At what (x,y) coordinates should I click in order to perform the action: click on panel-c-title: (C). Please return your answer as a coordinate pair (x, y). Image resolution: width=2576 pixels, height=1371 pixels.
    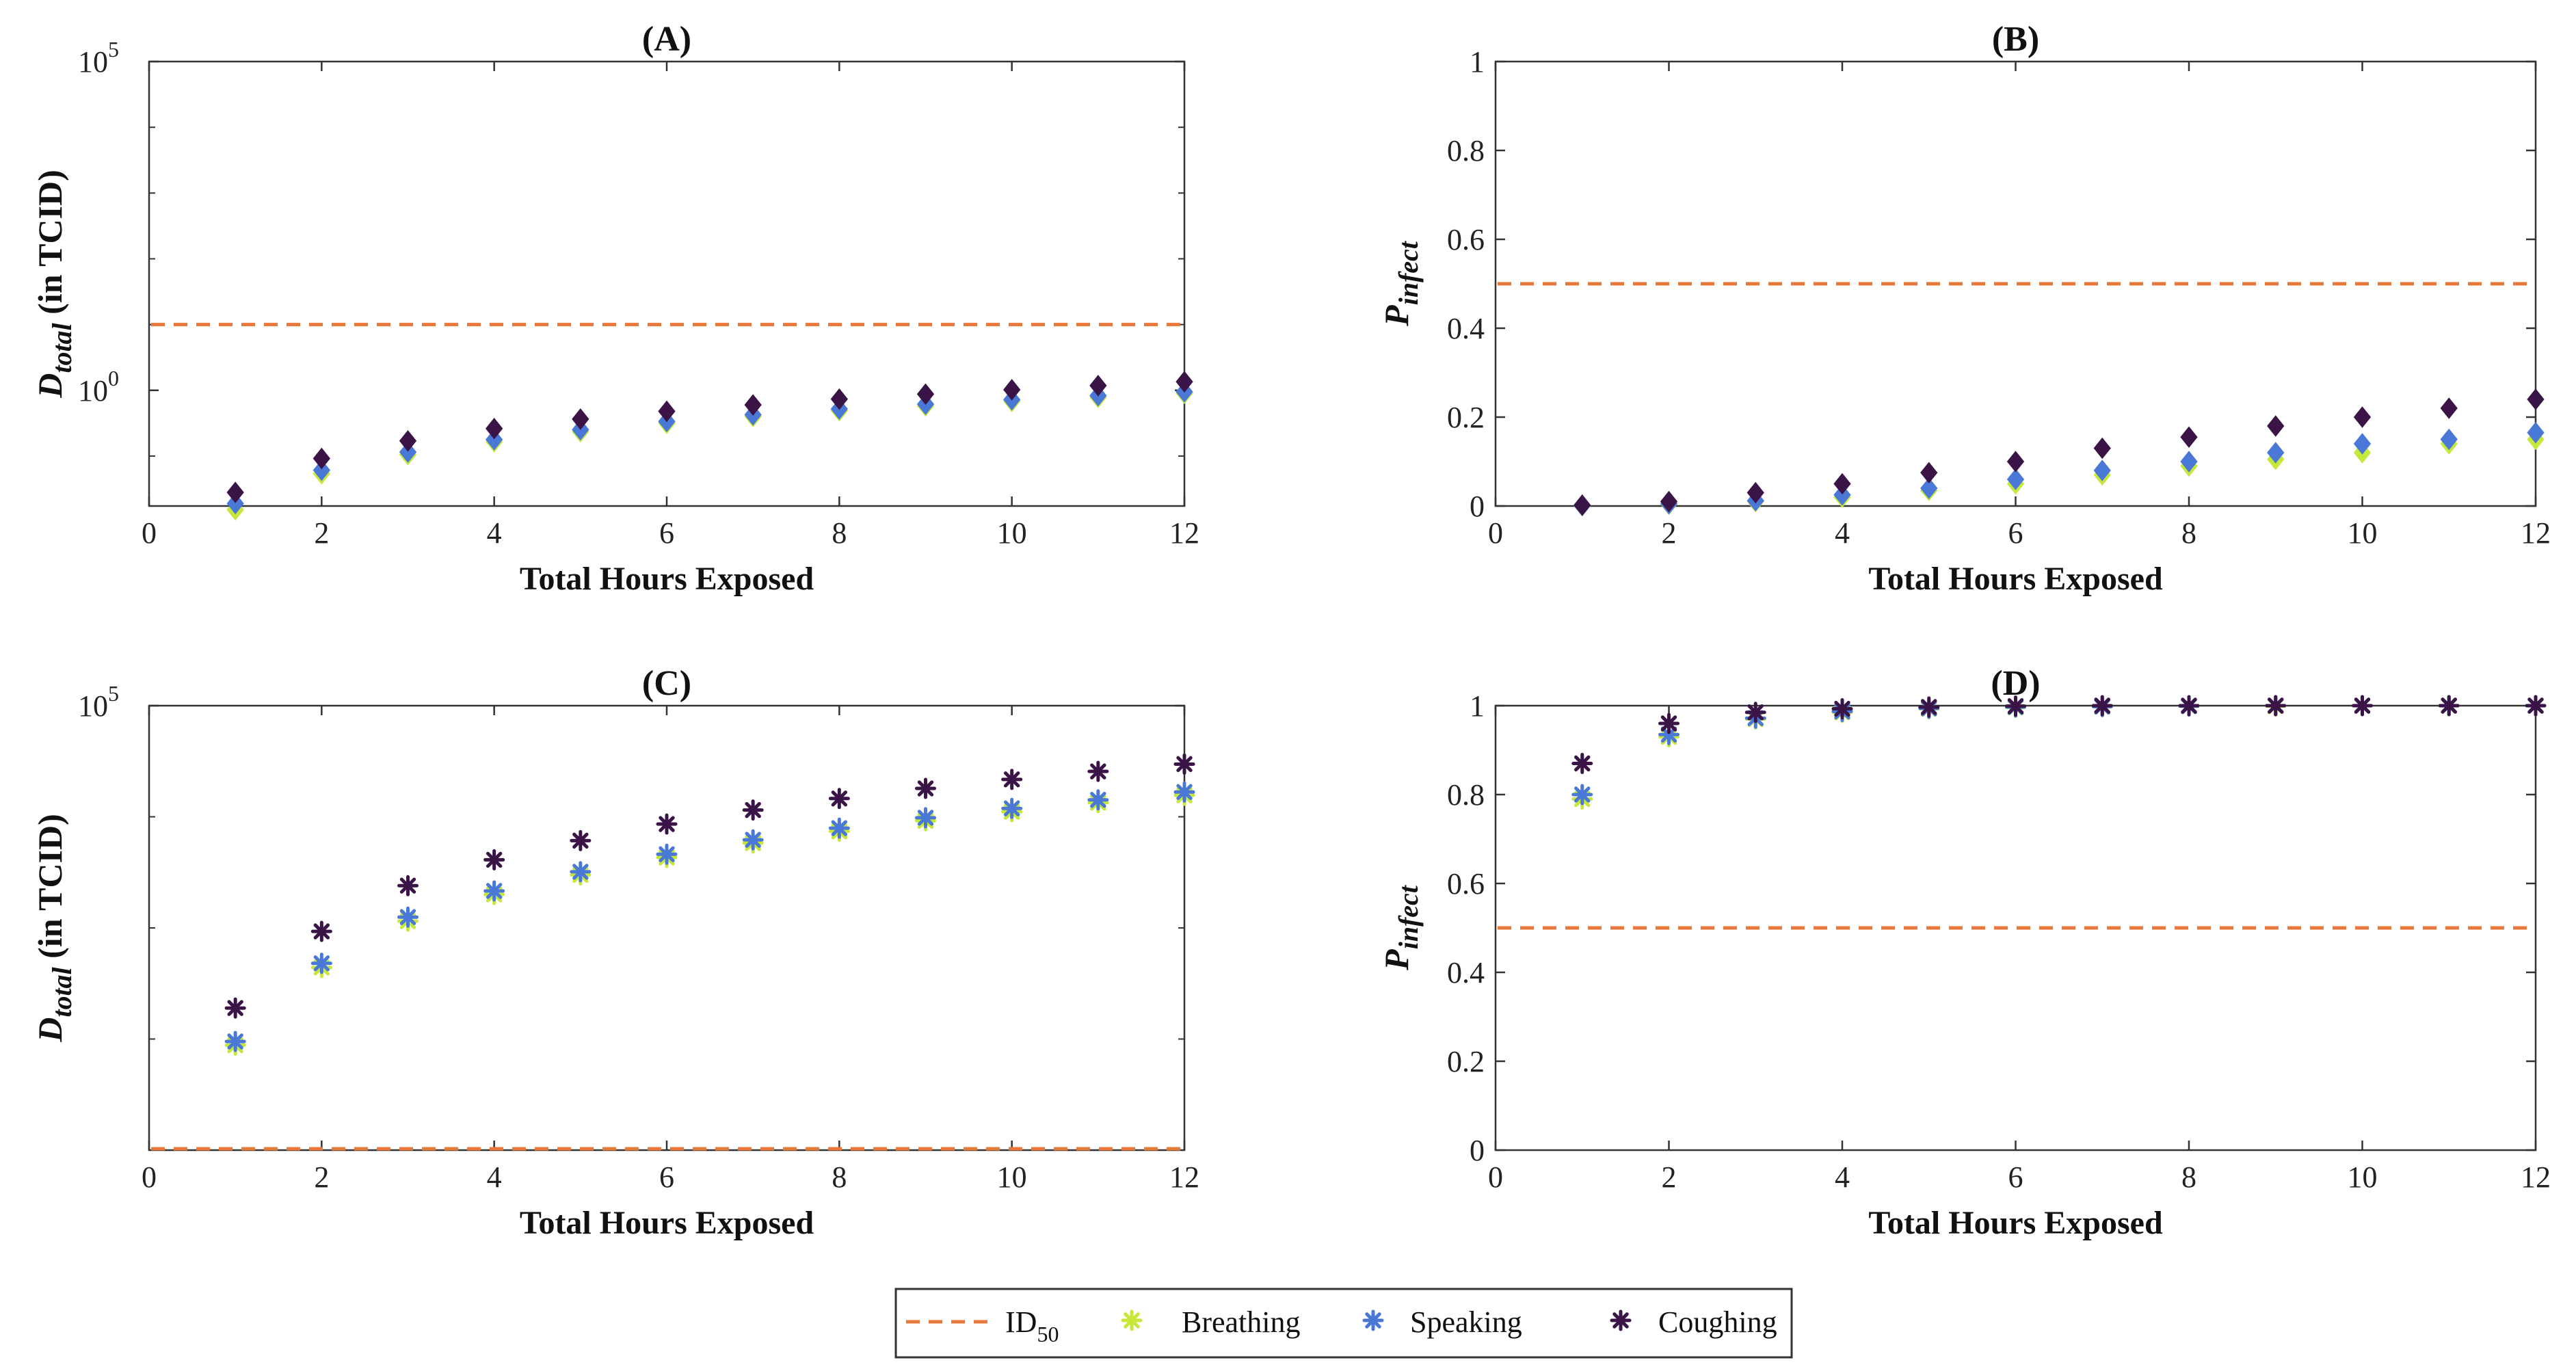
    Looking at the image, I should click on (666, 683).